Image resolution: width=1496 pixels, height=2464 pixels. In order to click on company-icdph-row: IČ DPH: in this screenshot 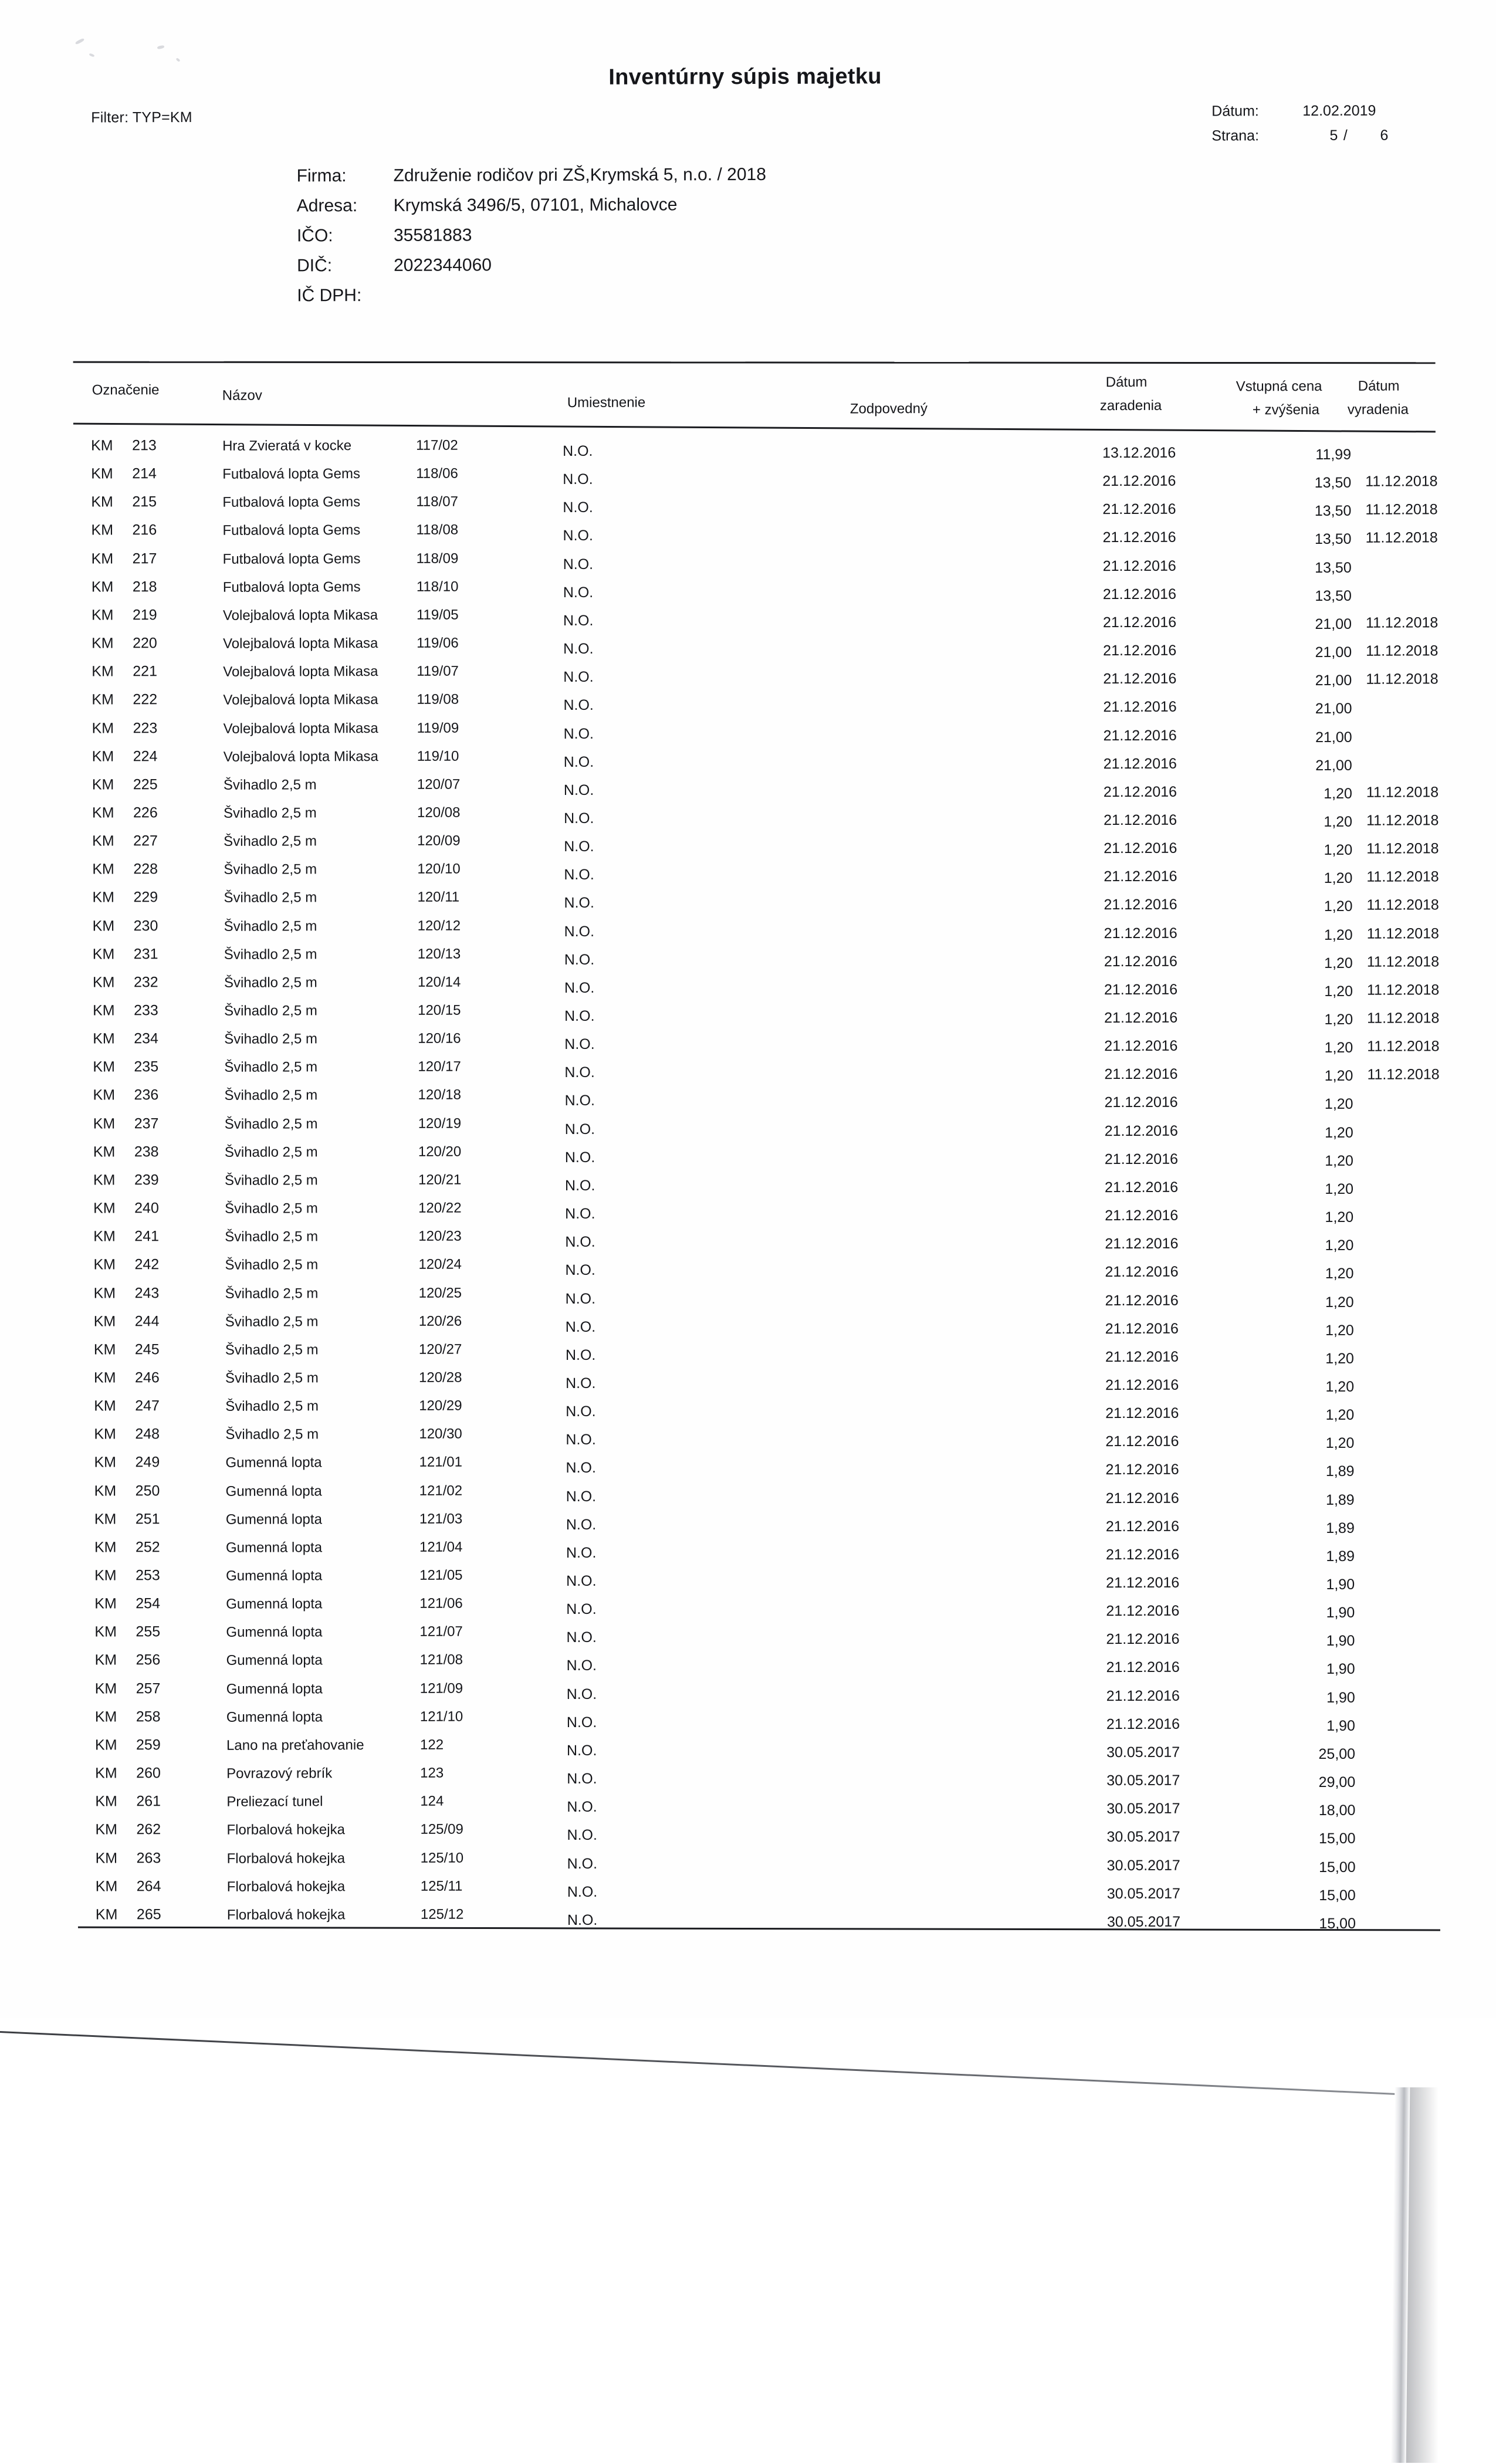, I will do `click(531, 295)`.